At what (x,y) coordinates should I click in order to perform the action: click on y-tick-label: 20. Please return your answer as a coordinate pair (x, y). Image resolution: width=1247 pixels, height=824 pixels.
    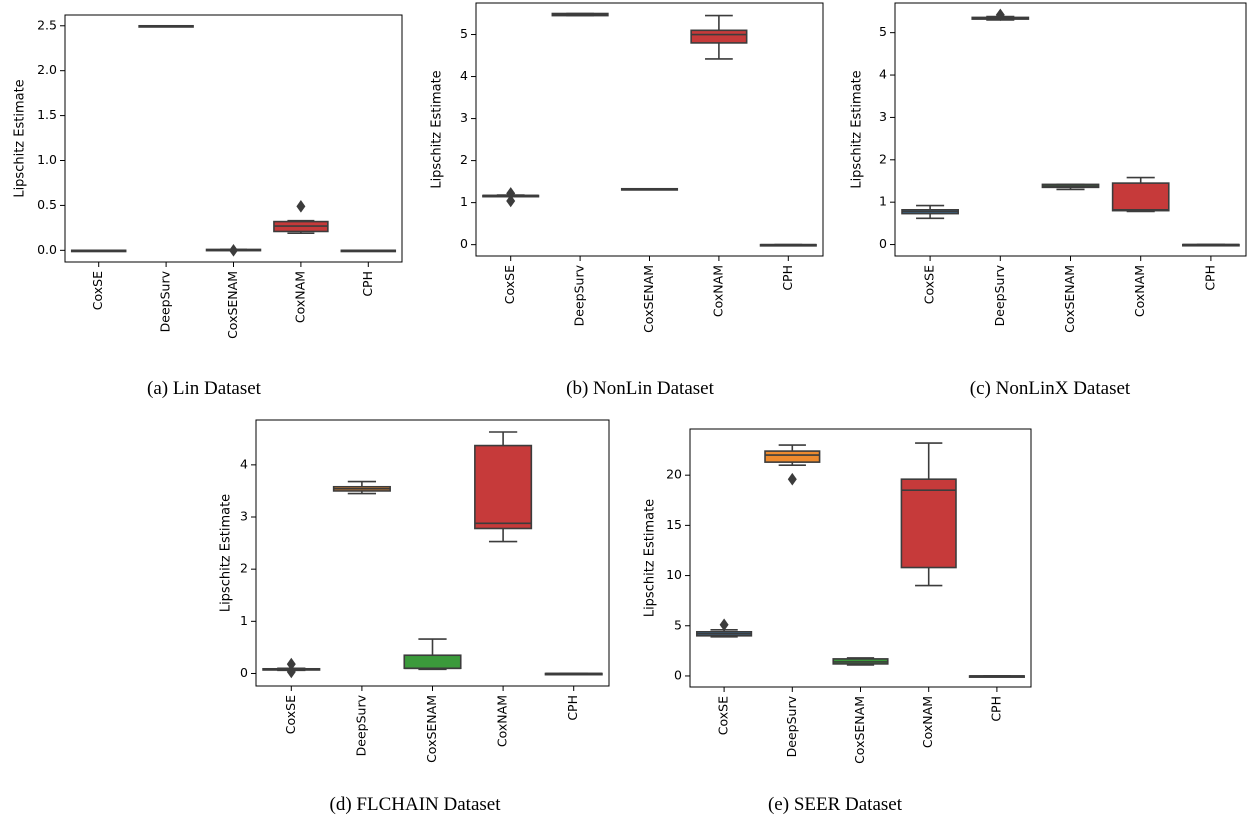
    Looking at the image, I should click on (674, 474).